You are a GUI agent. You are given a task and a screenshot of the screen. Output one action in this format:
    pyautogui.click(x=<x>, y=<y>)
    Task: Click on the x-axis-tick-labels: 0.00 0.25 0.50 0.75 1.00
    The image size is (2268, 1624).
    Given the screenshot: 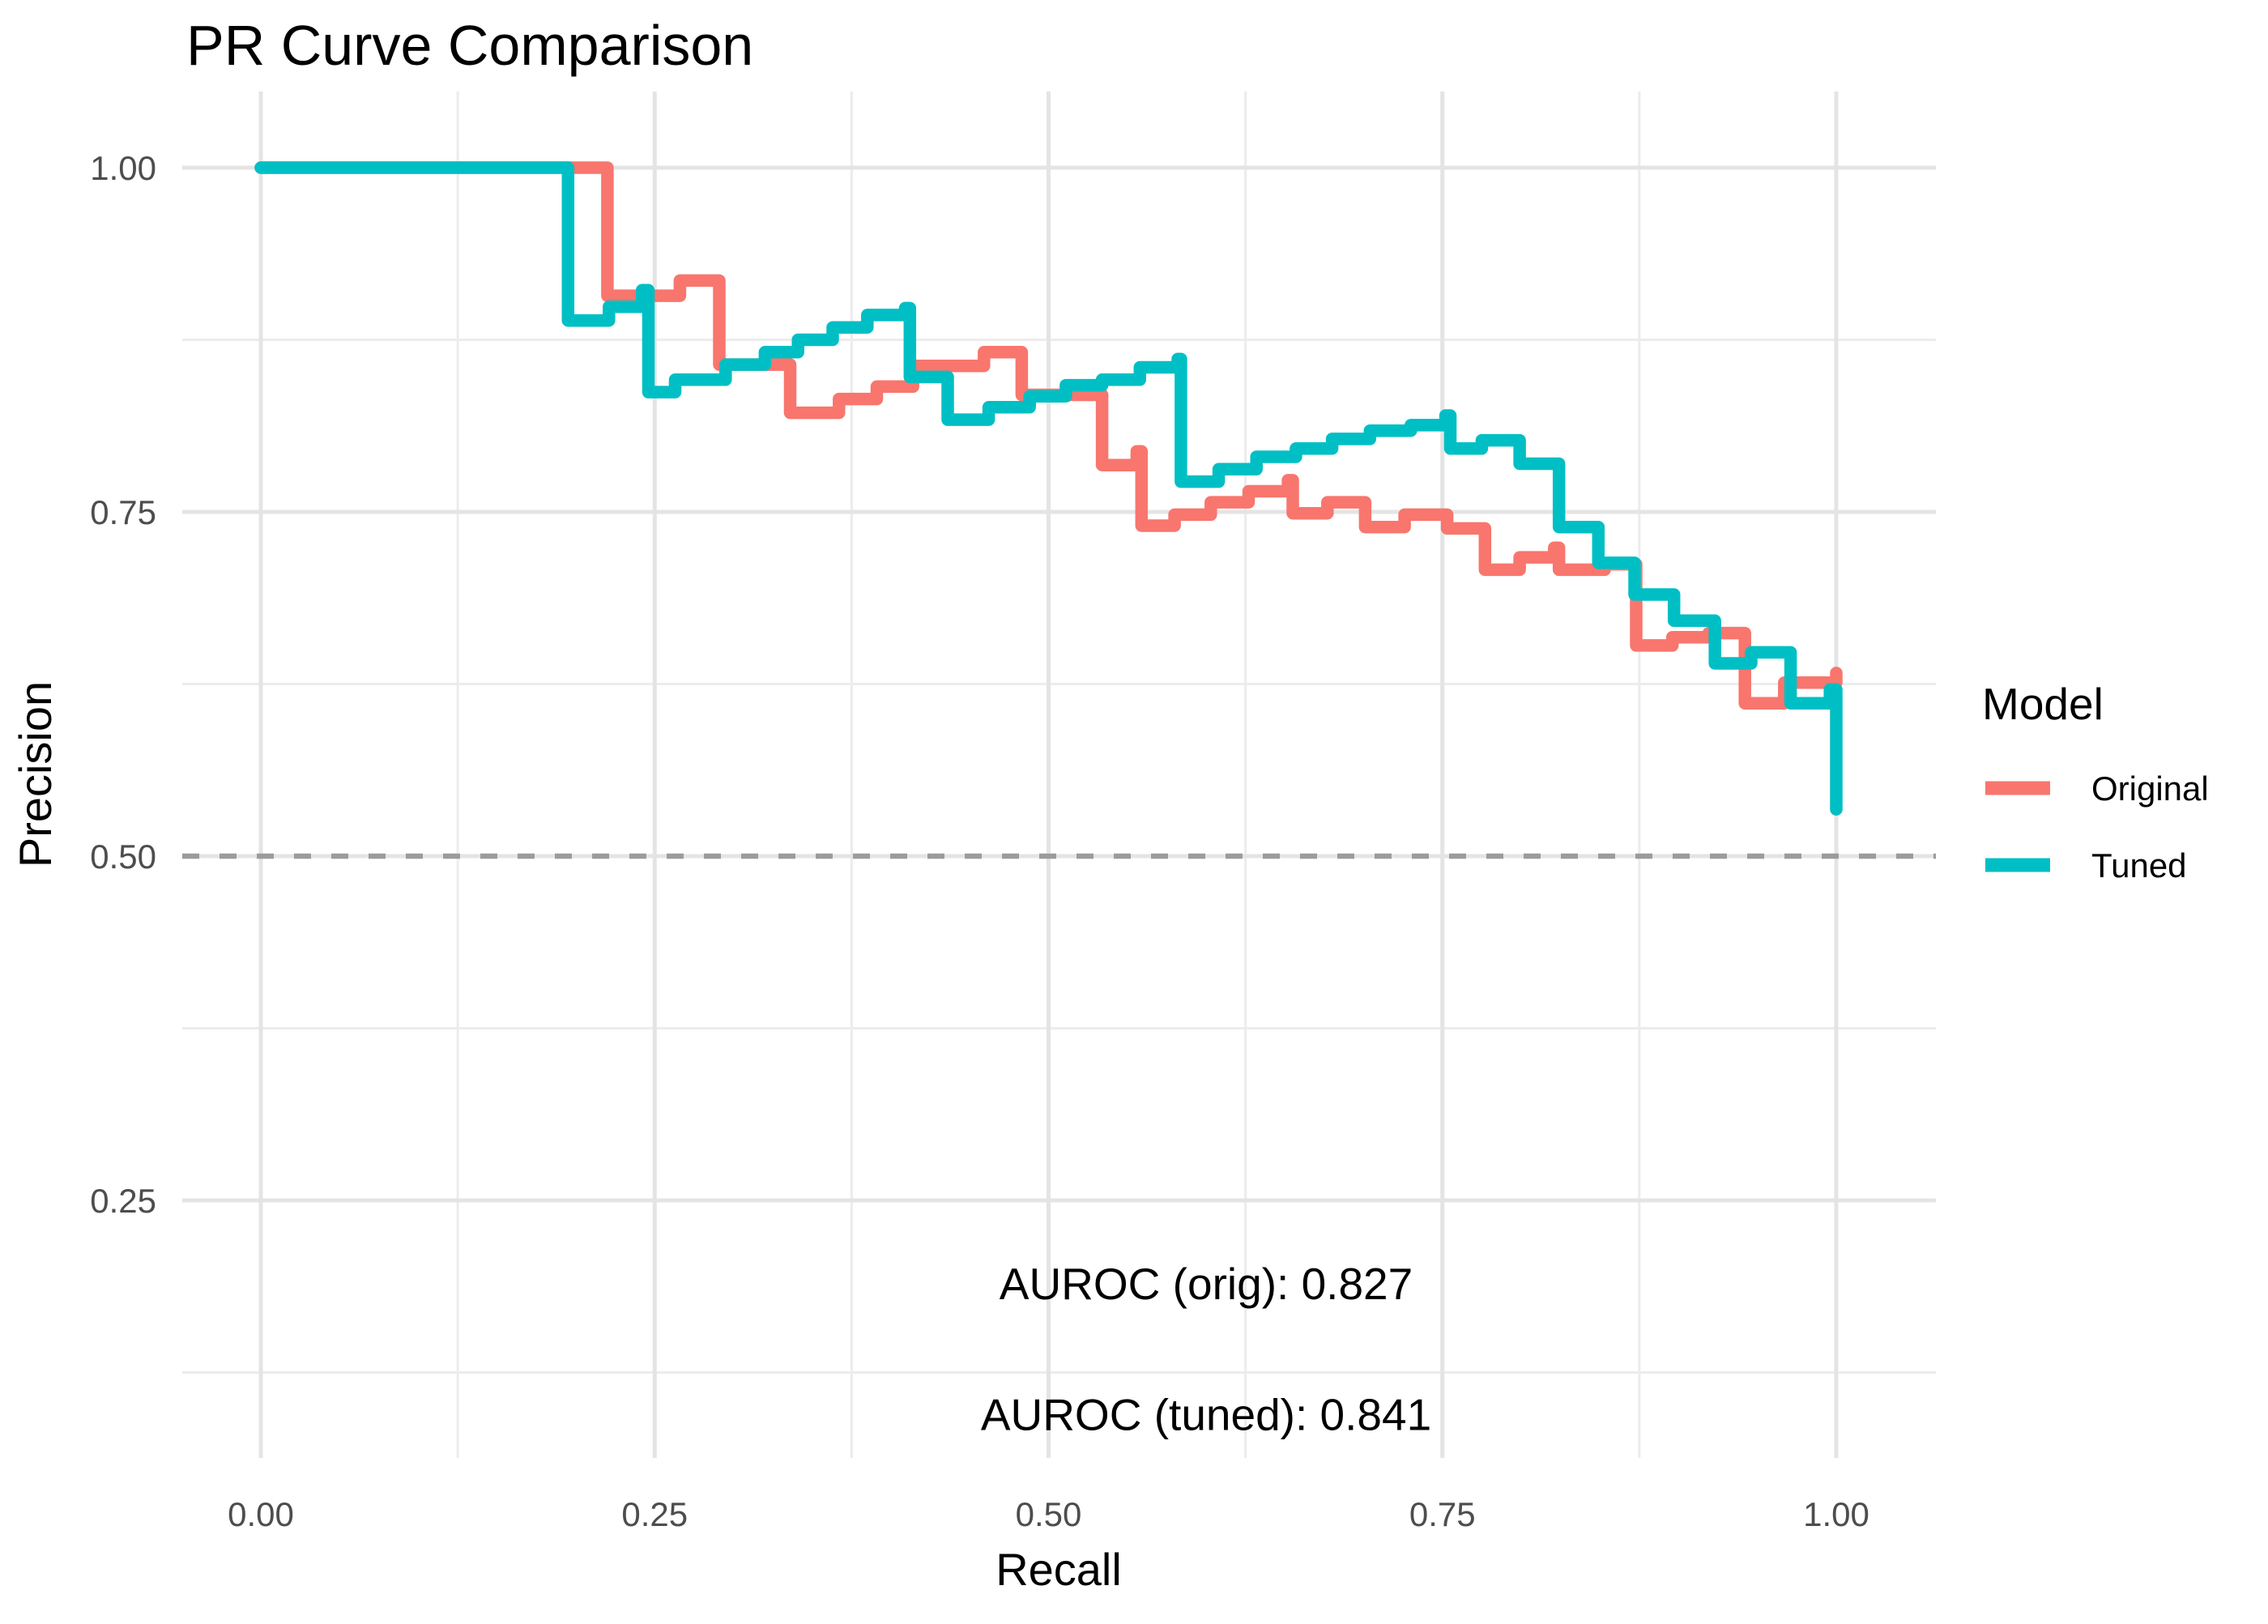 What is the action you would take?
    pyautogui.click(x=1048, y=1514)
    